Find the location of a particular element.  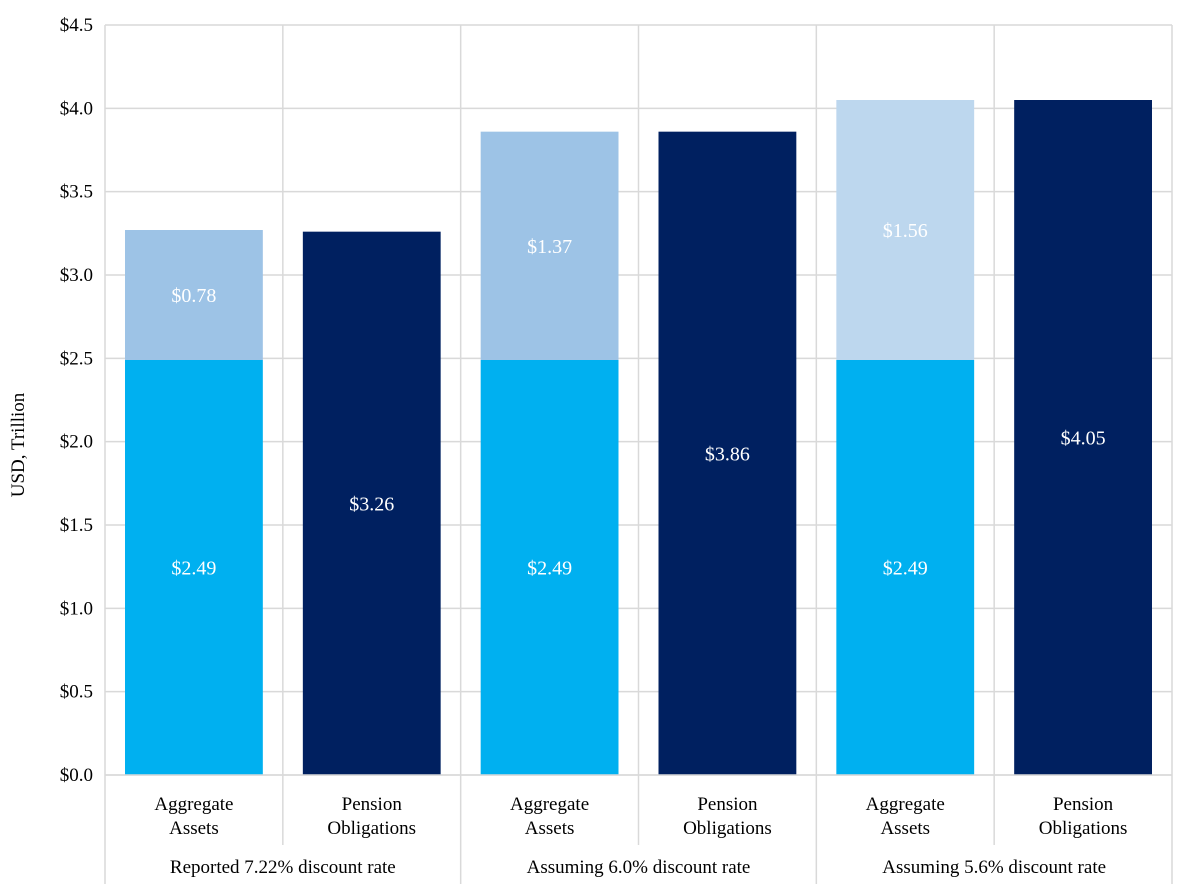

data-label: $1.37 is located at coordinates (549, 247).